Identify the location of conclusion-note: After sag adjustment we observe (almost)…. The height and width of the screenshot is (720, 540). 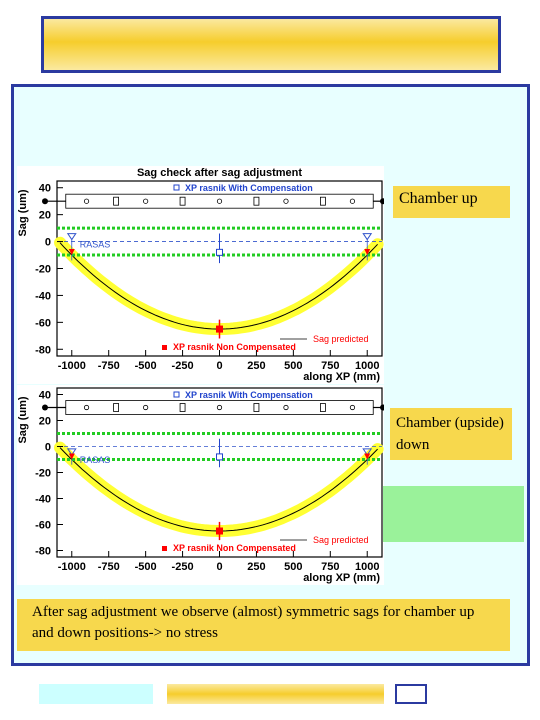
(263, 625).